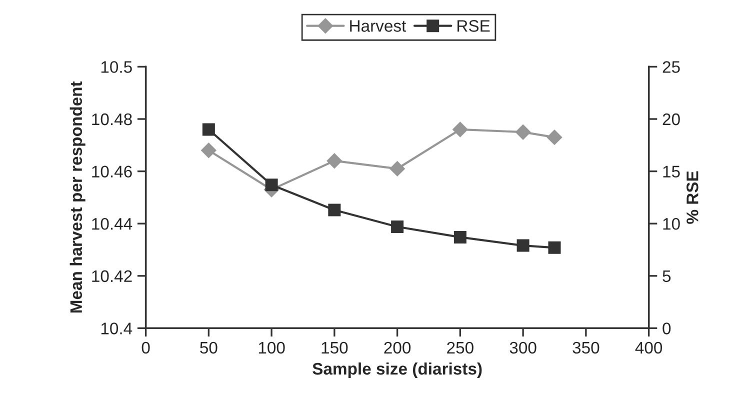  What do you see at coordinates (460, 348) in the screenshot?
I see `x-tick-label: 250` at bounding box center [460, 348].